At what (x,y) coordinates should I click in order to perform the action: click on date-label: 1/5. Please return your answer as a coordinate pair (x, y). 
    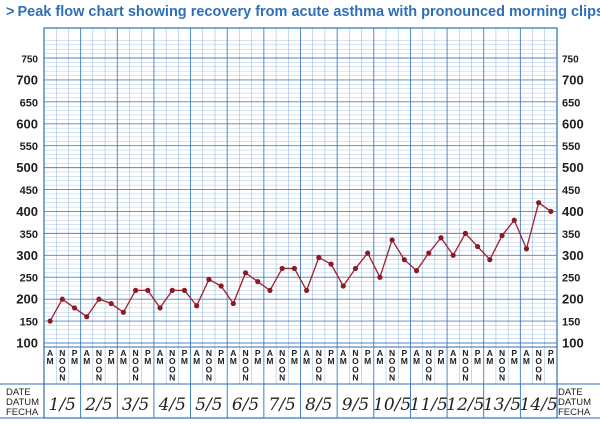
    Looking at the image, I should click on (62, 405).